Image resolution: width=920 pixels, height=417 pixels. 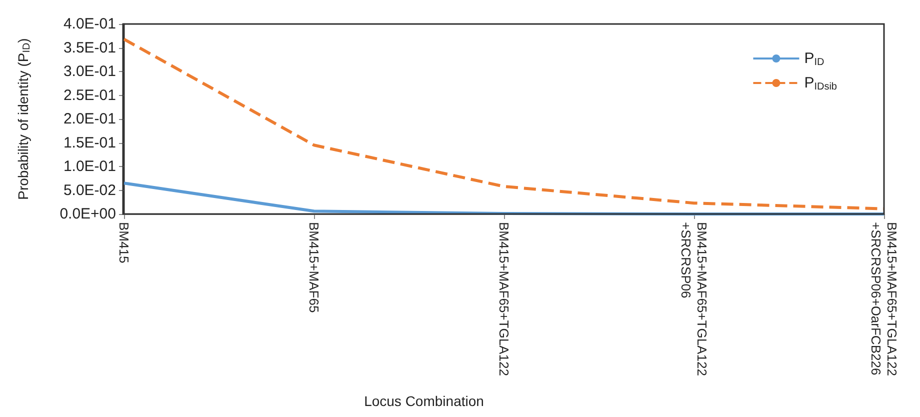 What do you see at coordinates (23, 119) in the screenshot?
I see `y-axis-title: Probability of identity (PID)` at bounding box center [23, 119].